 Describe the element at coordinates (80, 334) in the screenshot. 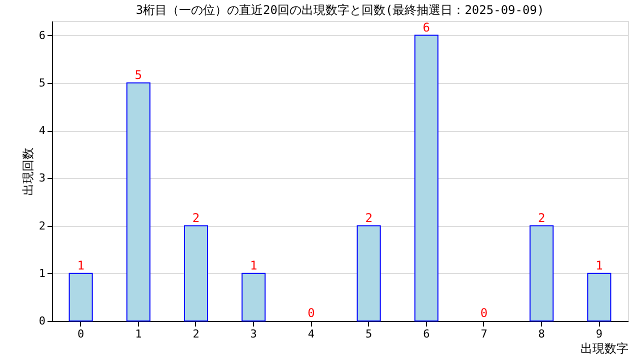

I see `x-tick-label: 0` at that location.